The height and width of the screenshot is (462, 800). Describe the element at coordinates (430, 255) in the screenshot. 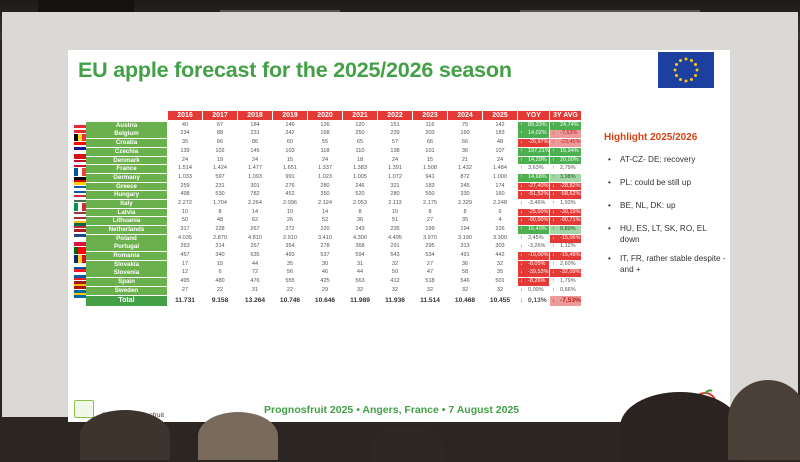

I see `table-cell: 534` at that location.